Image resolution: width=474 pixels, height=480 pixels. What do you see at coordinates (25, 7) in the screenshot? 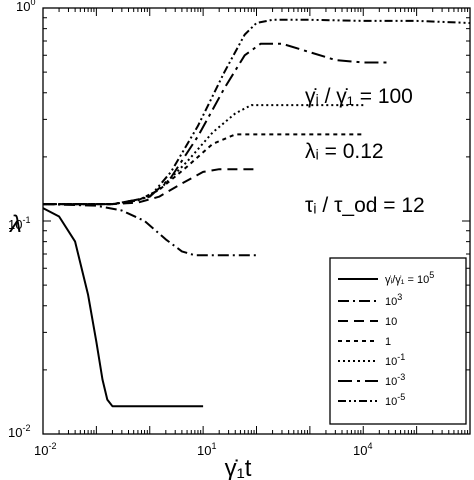
I see `y-tick-label-0: 10⁰` at bounding box center [25, 7].